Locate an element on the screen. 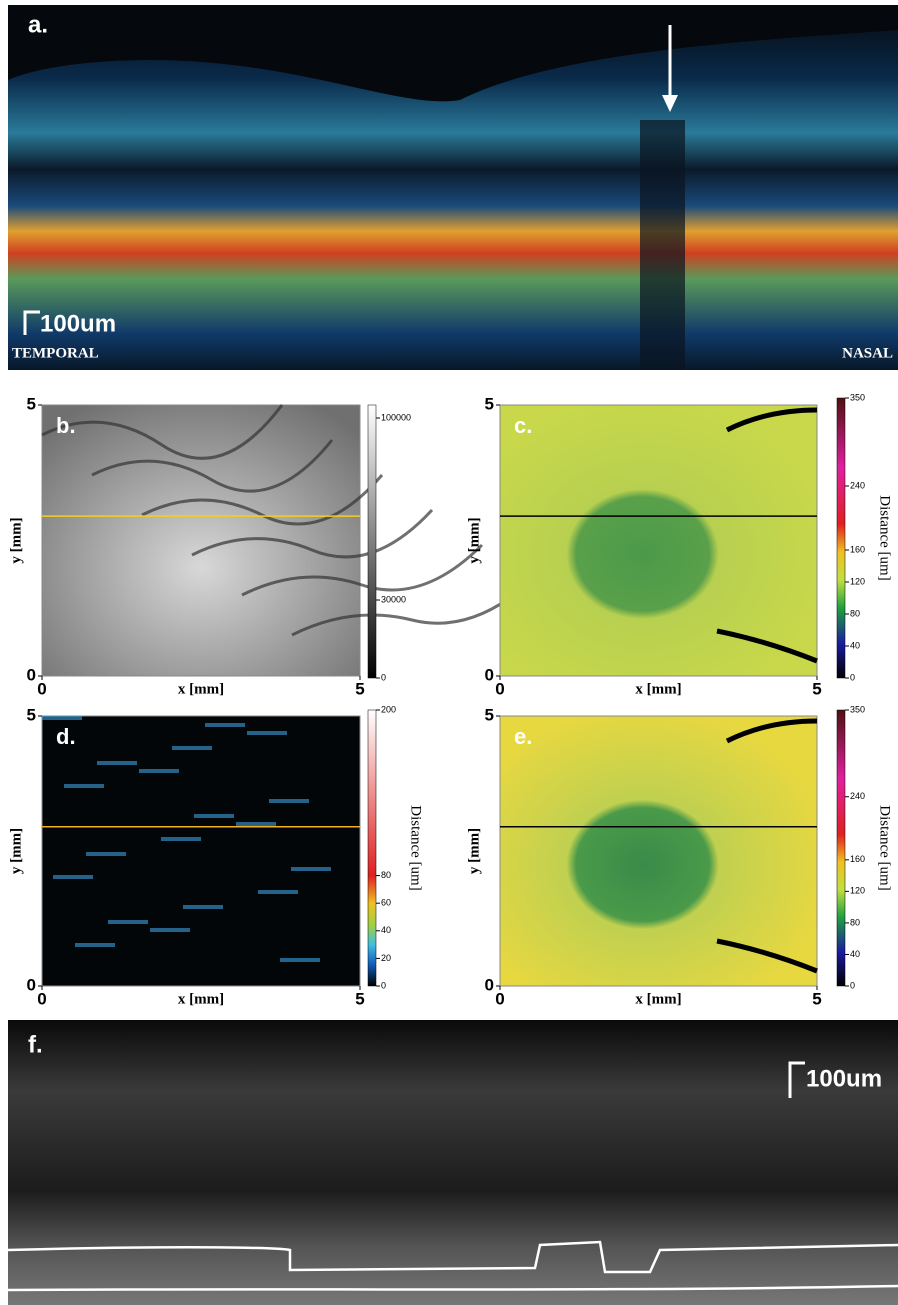 This screenshot has width=898, height=1305. panel-label: e. is located at coordinates (523, 736).